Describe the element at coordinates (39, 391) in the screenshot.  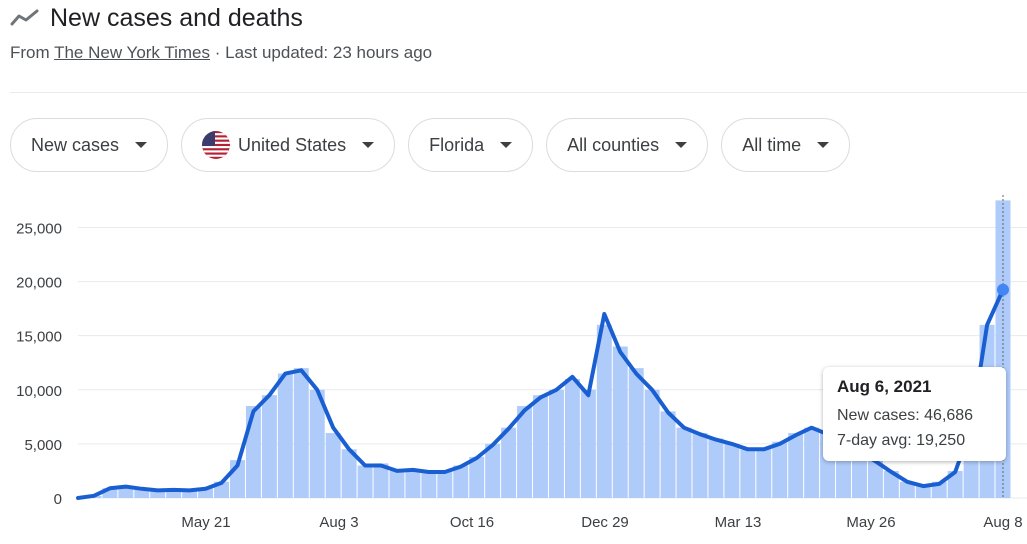
I see `y-tick-label: 10,000` at that location.